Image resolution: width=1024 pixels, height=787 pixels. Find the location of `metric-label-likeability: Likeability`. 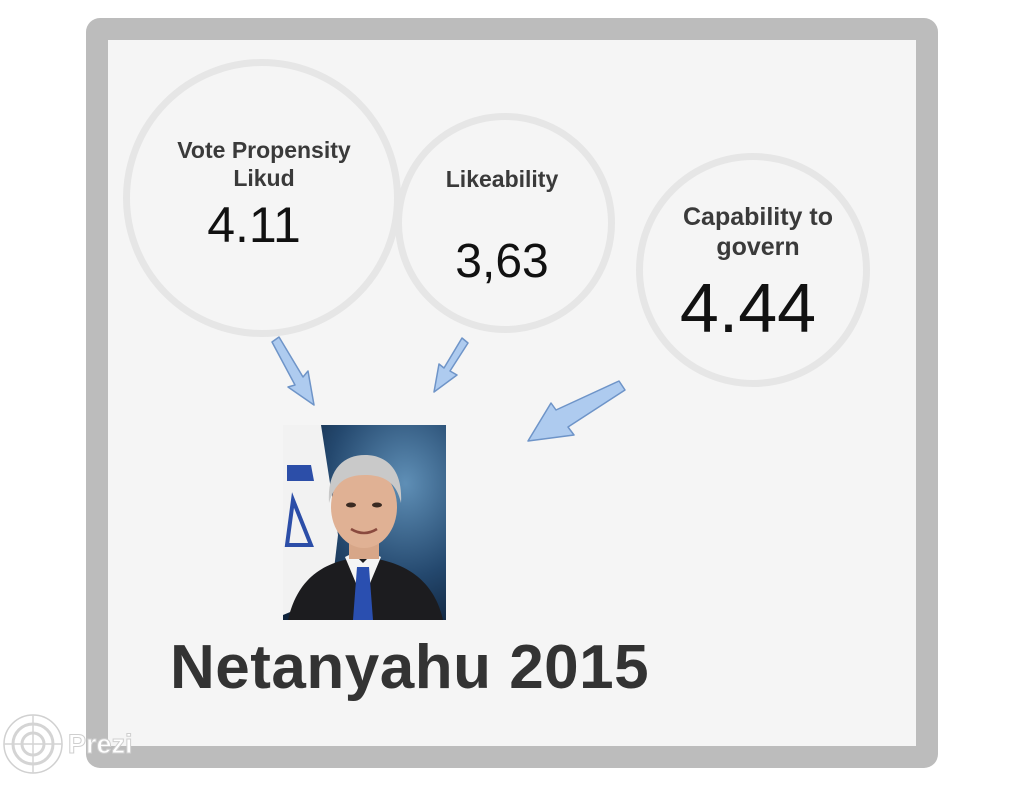

metric-label-likeability: Likeability is located at coordinates (502, 180).